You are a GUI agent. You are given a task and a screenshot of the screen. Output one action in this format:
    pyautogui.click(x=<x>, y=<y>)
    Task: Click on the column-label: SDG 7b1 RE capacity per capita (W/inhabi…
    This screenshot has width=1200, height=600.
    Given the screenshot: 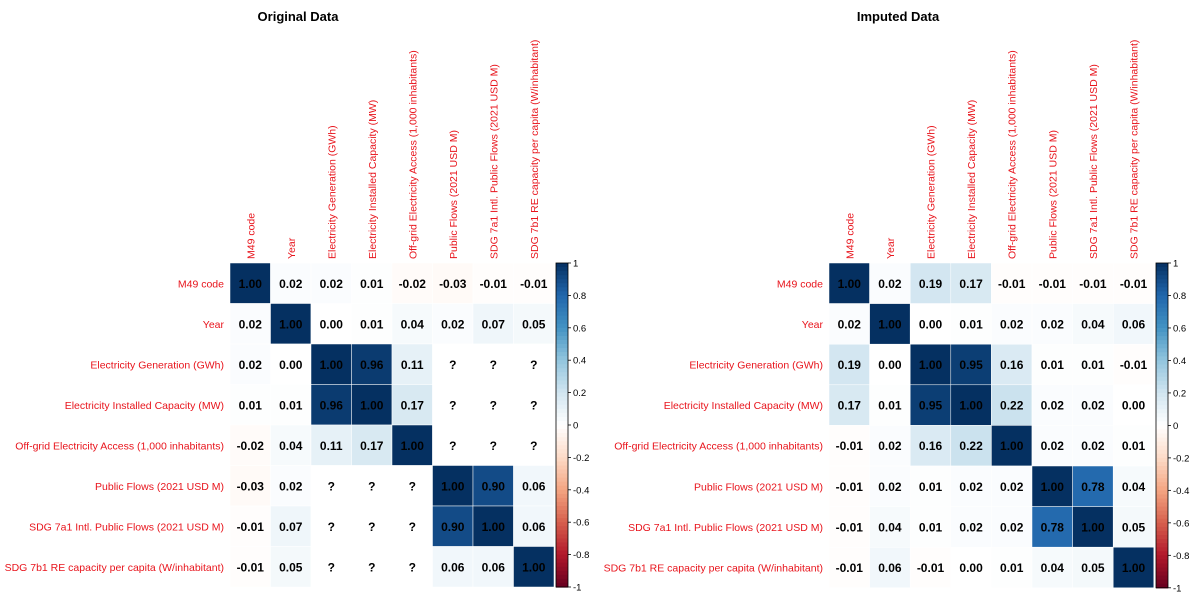 What is the action you would take?
    pyautogui.click(x=535, y=149)
    